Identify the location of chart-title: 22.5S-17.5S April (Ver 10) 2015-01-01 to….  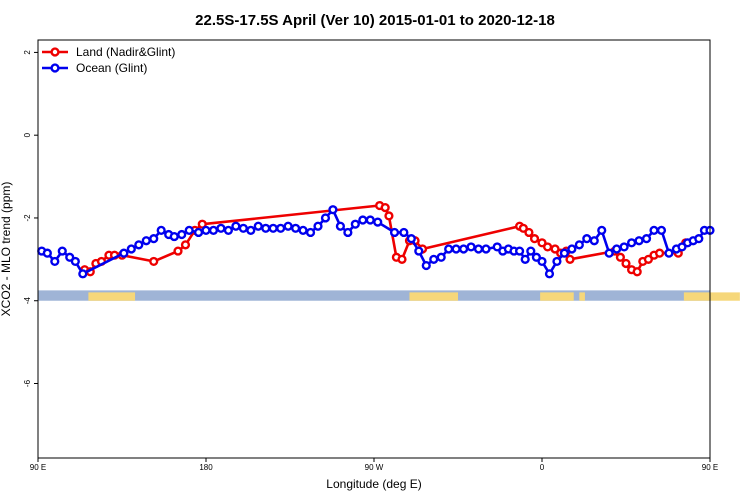
(375, 20).